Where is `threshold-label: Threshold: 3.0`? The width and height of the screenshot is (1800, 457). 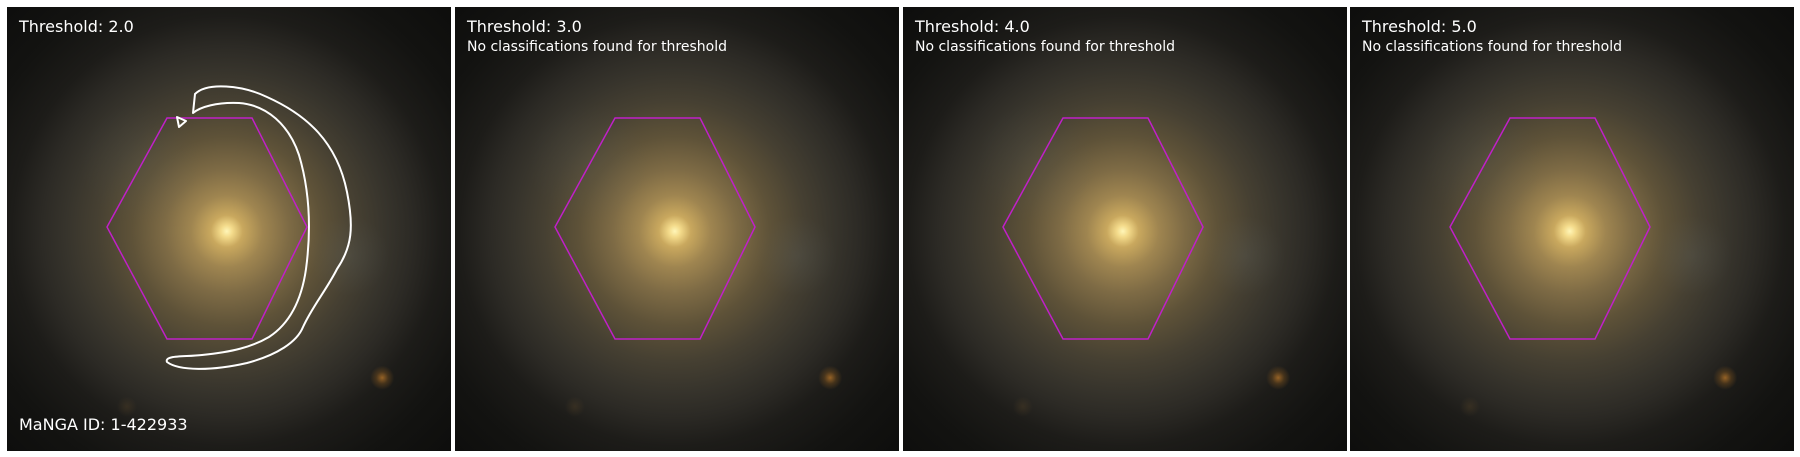
threshold-label: Threshold: 3.0 is located at coordinates (524, 26).